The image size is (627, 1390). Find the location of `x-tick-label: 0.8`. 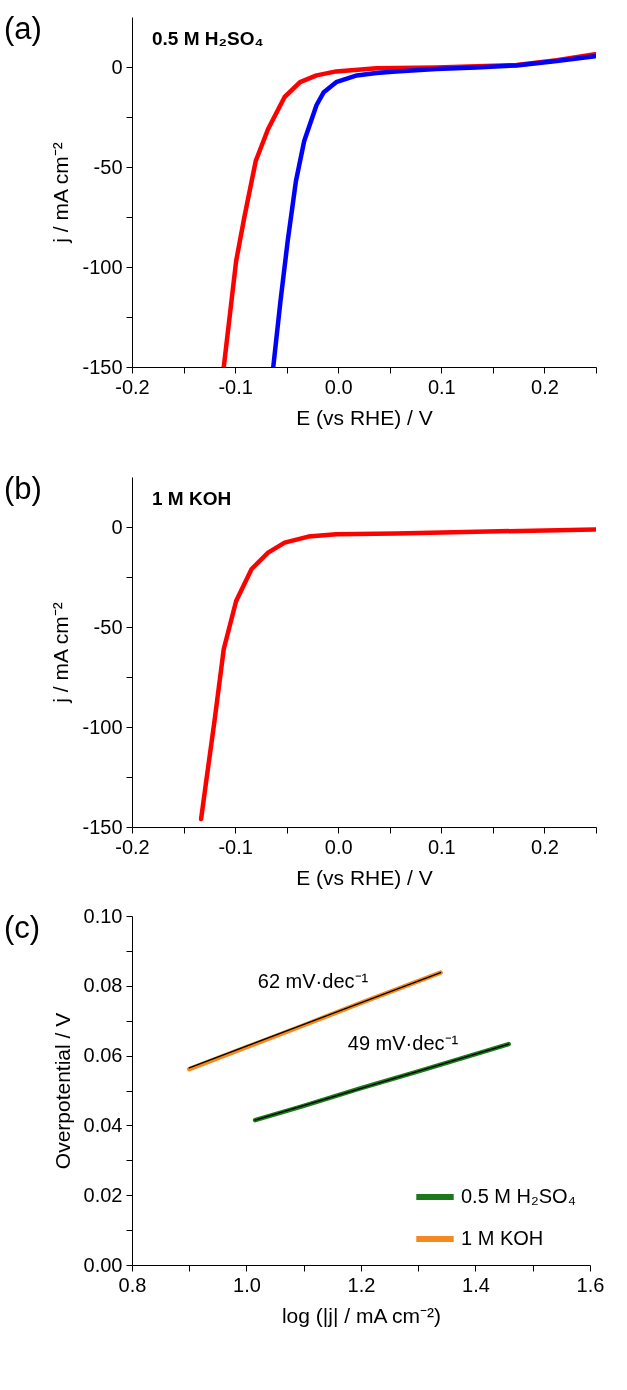

x-tick-label: 0.8 is located at coordinates (132, 1284).